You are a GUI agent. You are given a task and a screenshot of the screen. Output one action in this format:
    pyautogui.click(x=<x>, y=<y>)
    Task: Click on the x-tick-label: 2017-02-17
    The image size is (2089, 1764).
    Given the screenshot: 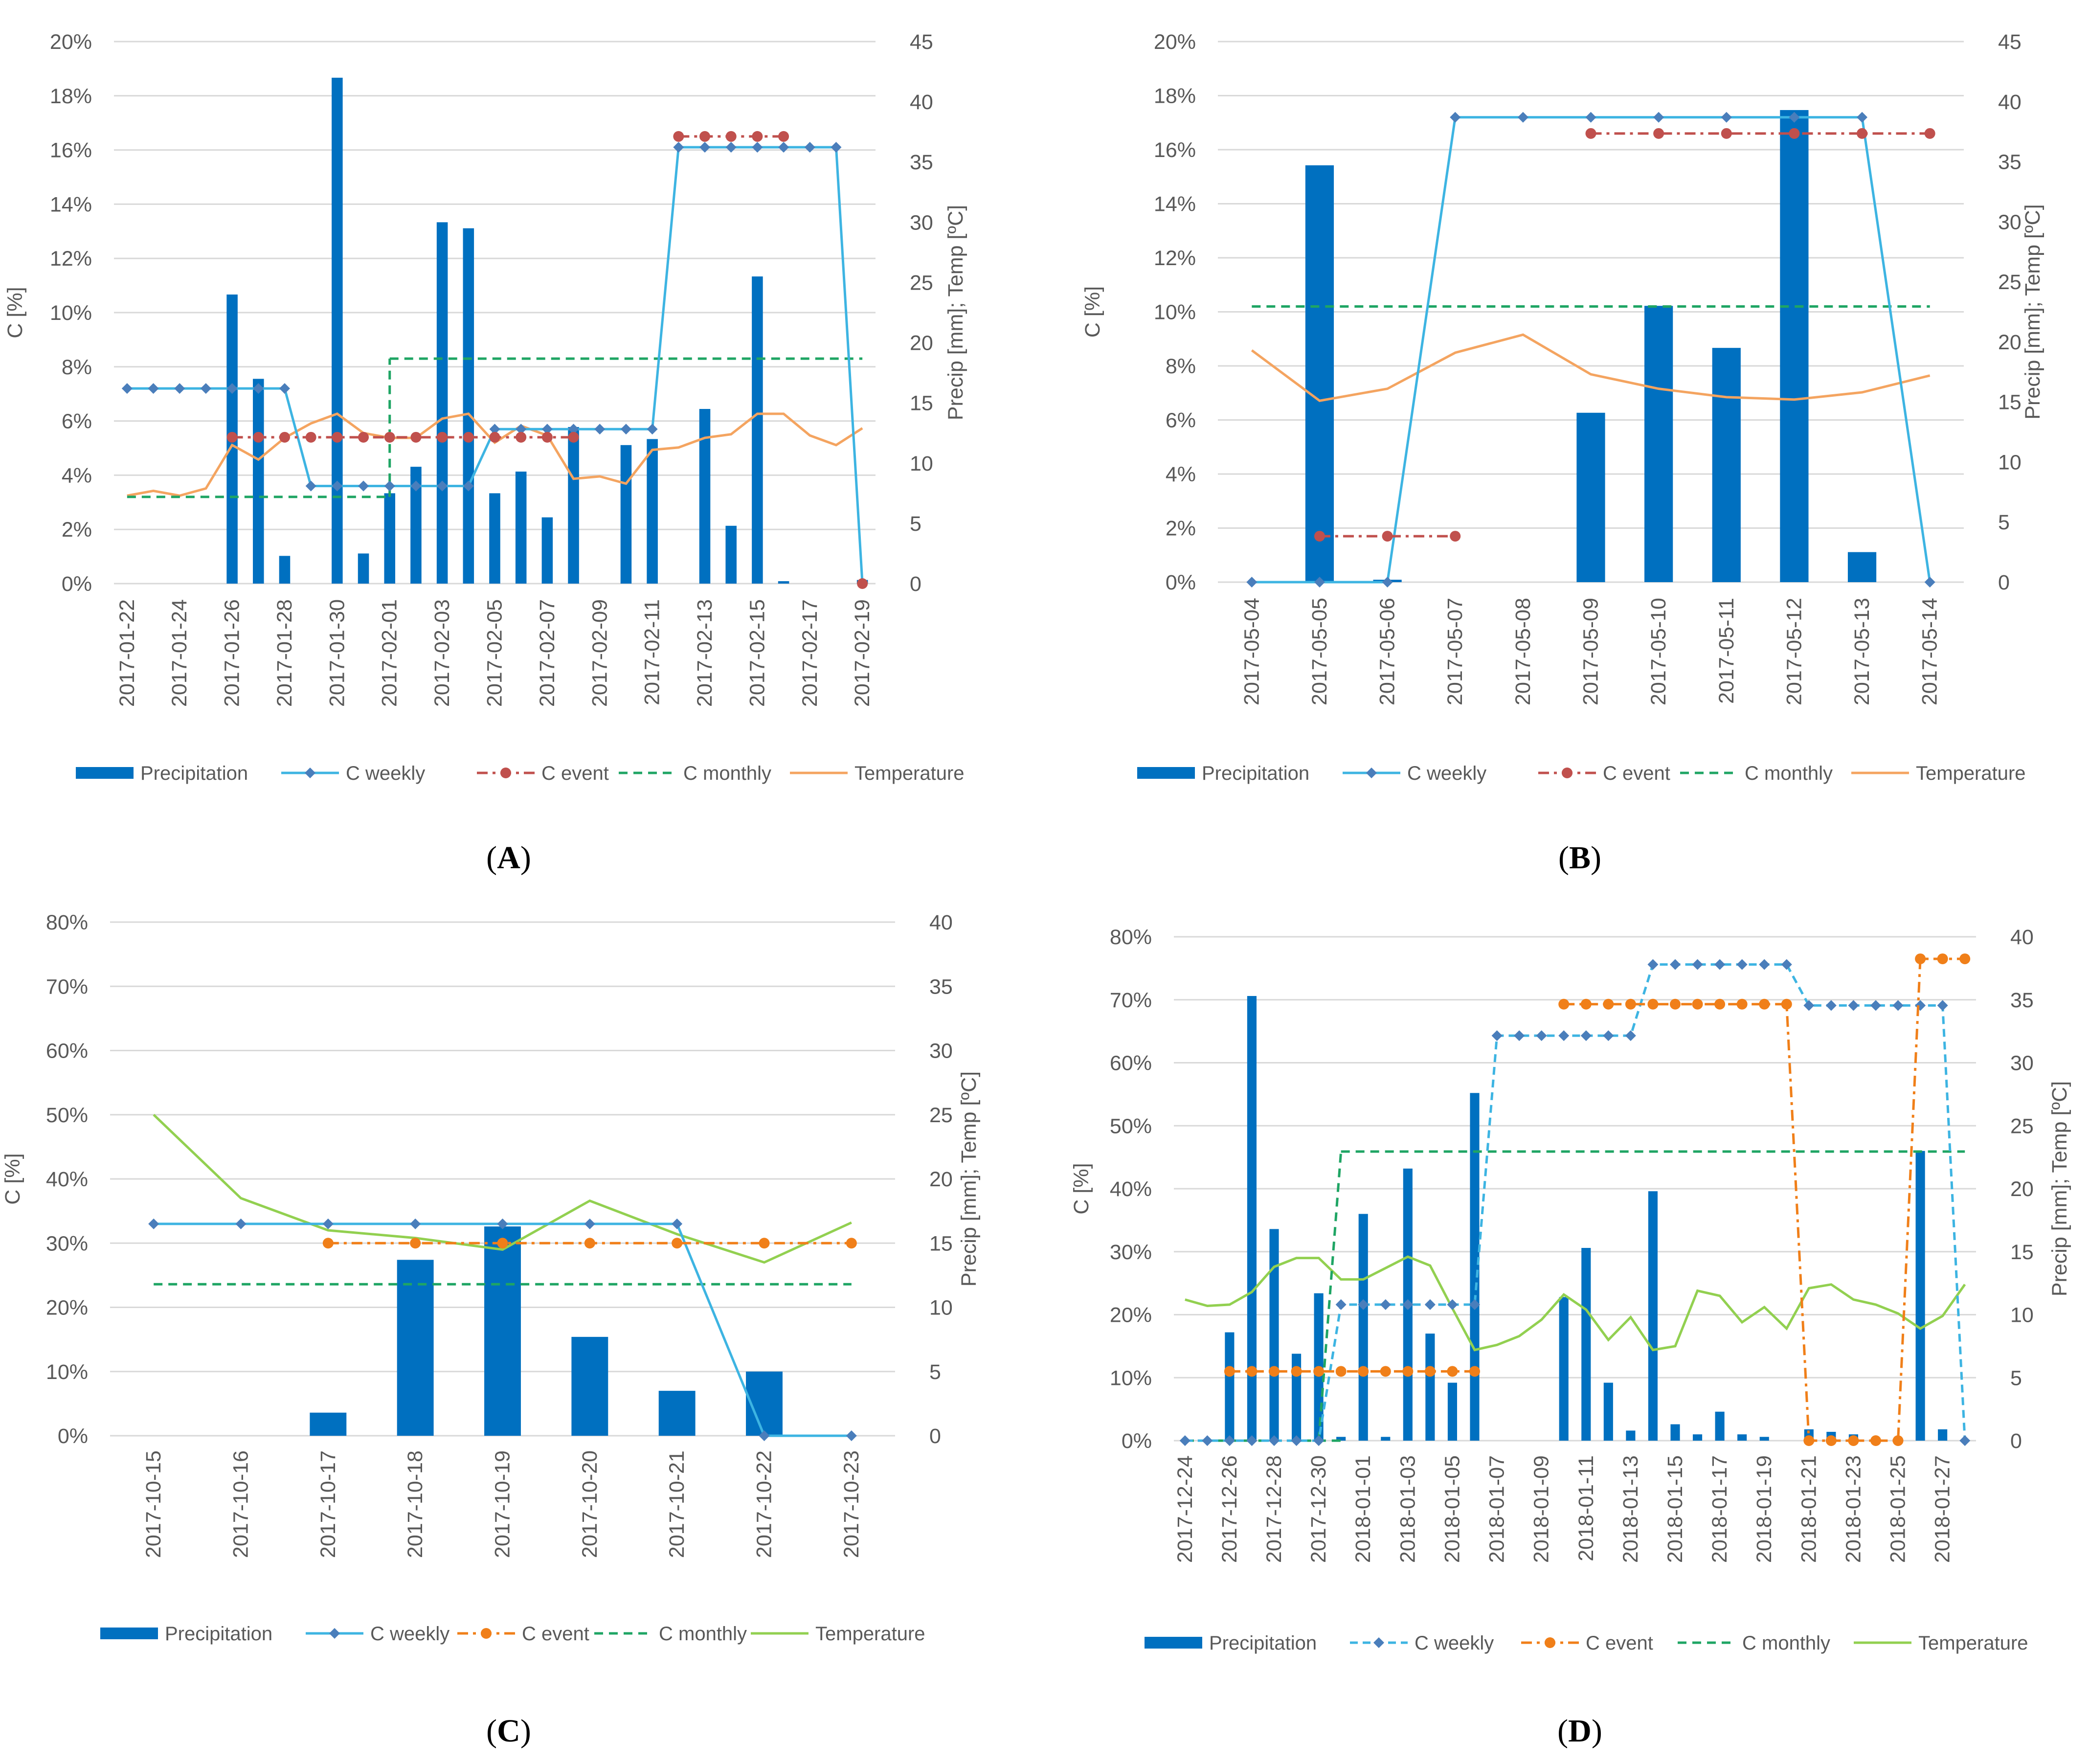 What is the action you would take?
    pyautogui.click(x=810, y=653)
    